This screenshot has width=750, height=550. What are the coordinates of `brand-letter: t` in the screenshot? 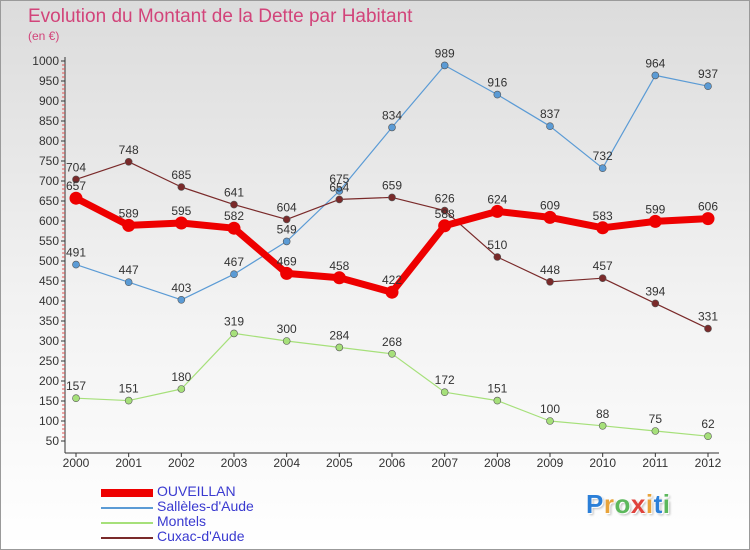 It's located at (658, 504).